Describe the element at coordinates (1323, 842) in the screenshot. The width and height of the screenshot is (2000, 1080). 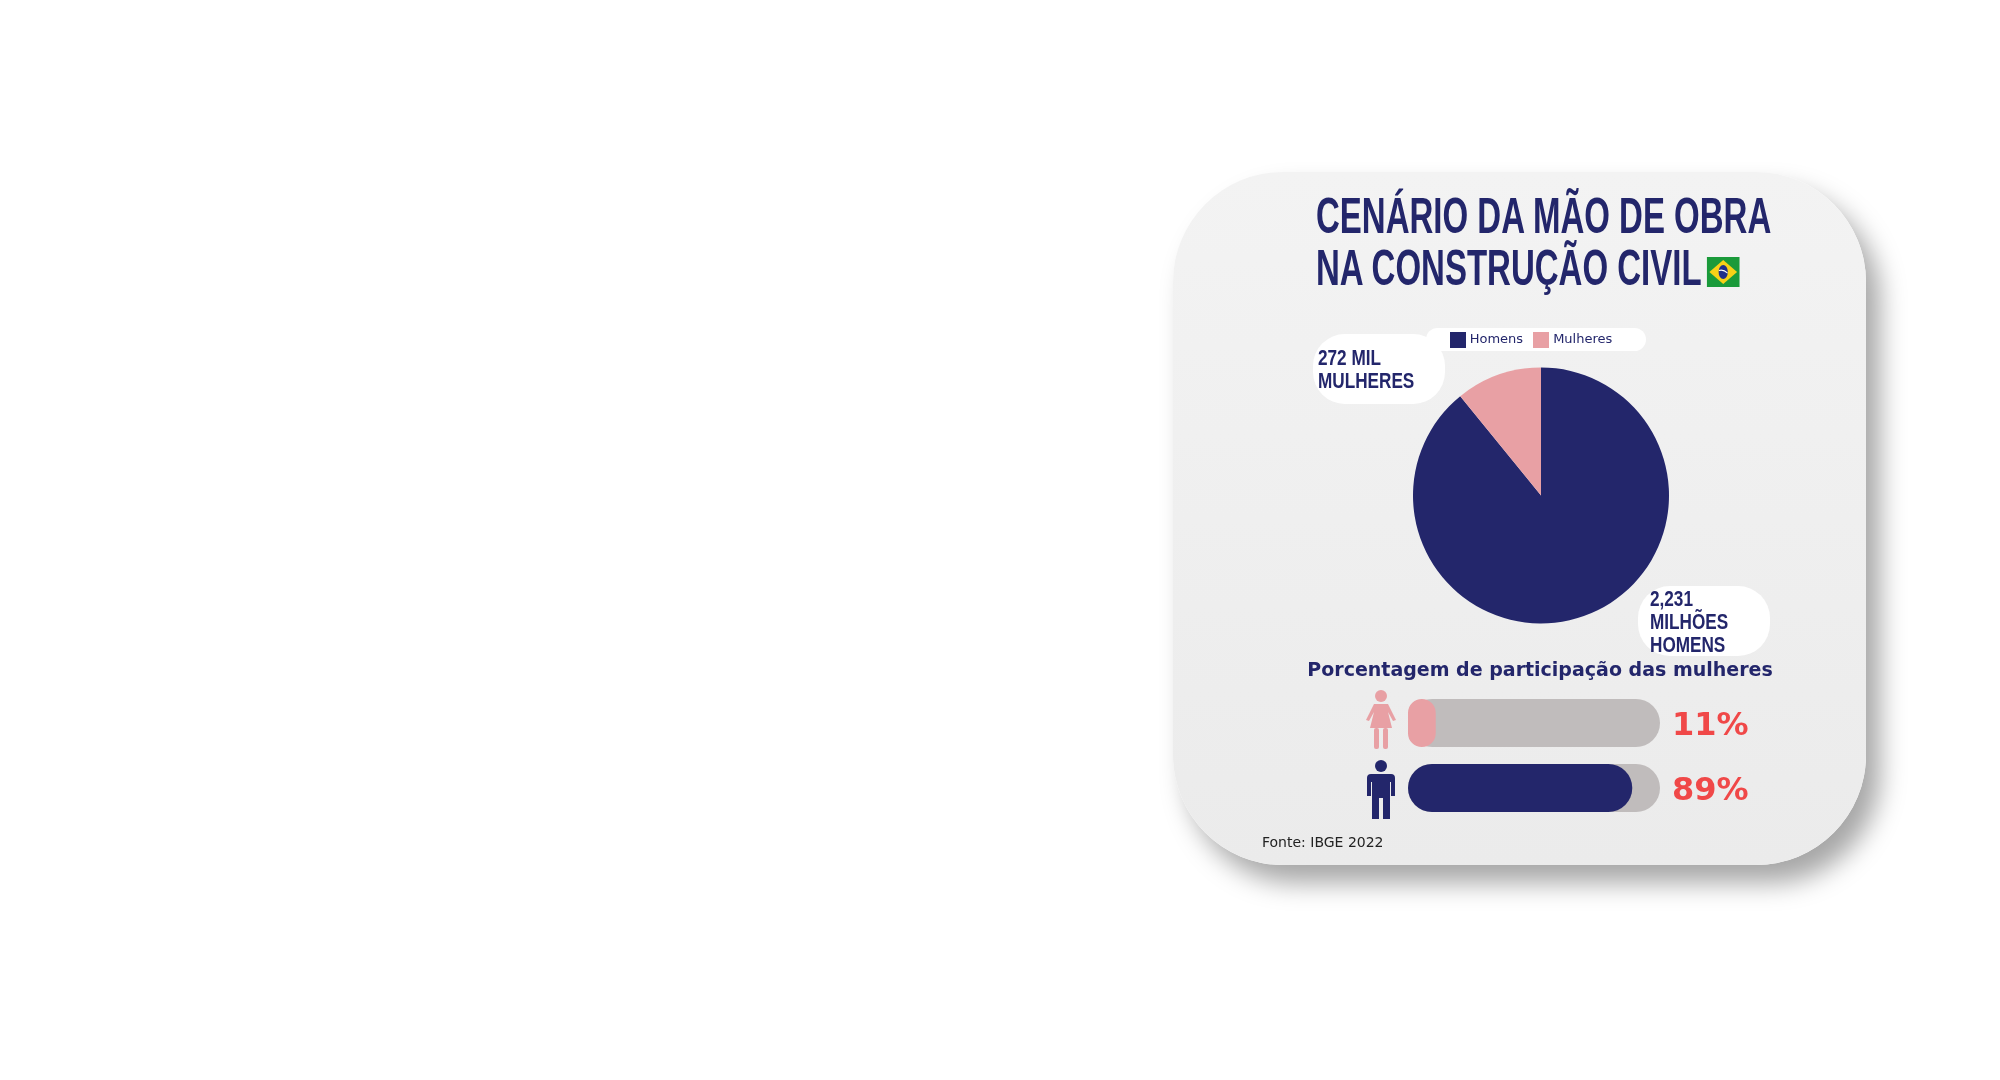
I see `source-note: Fonte: IBGE 2022` at that location.